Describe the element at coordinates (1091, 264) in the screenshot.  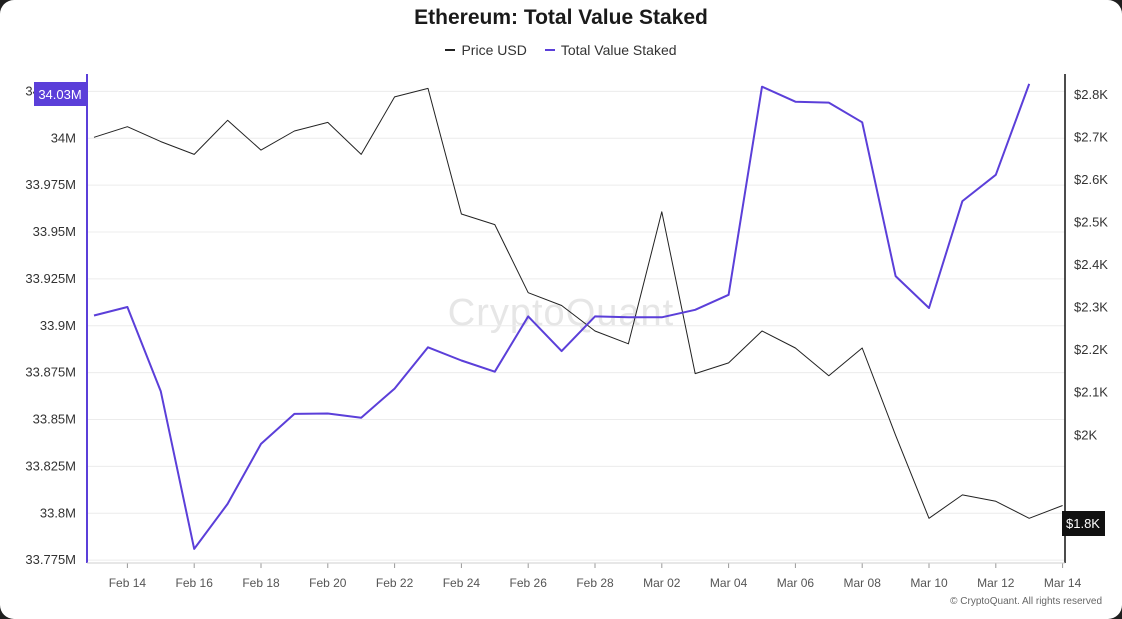
I see `right-tick-label: $2.4K` at that location.